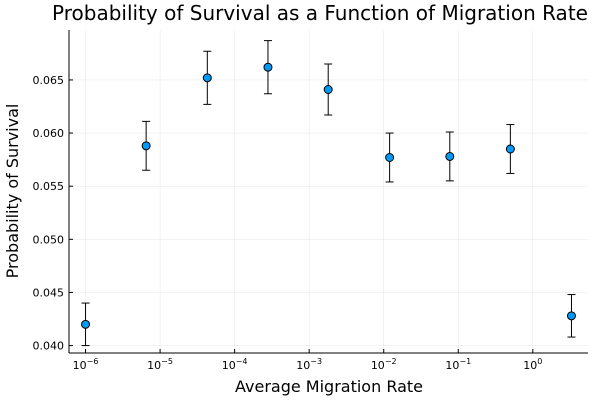  I want to click on x-tick-label: 10⁻², so click(384, 364).